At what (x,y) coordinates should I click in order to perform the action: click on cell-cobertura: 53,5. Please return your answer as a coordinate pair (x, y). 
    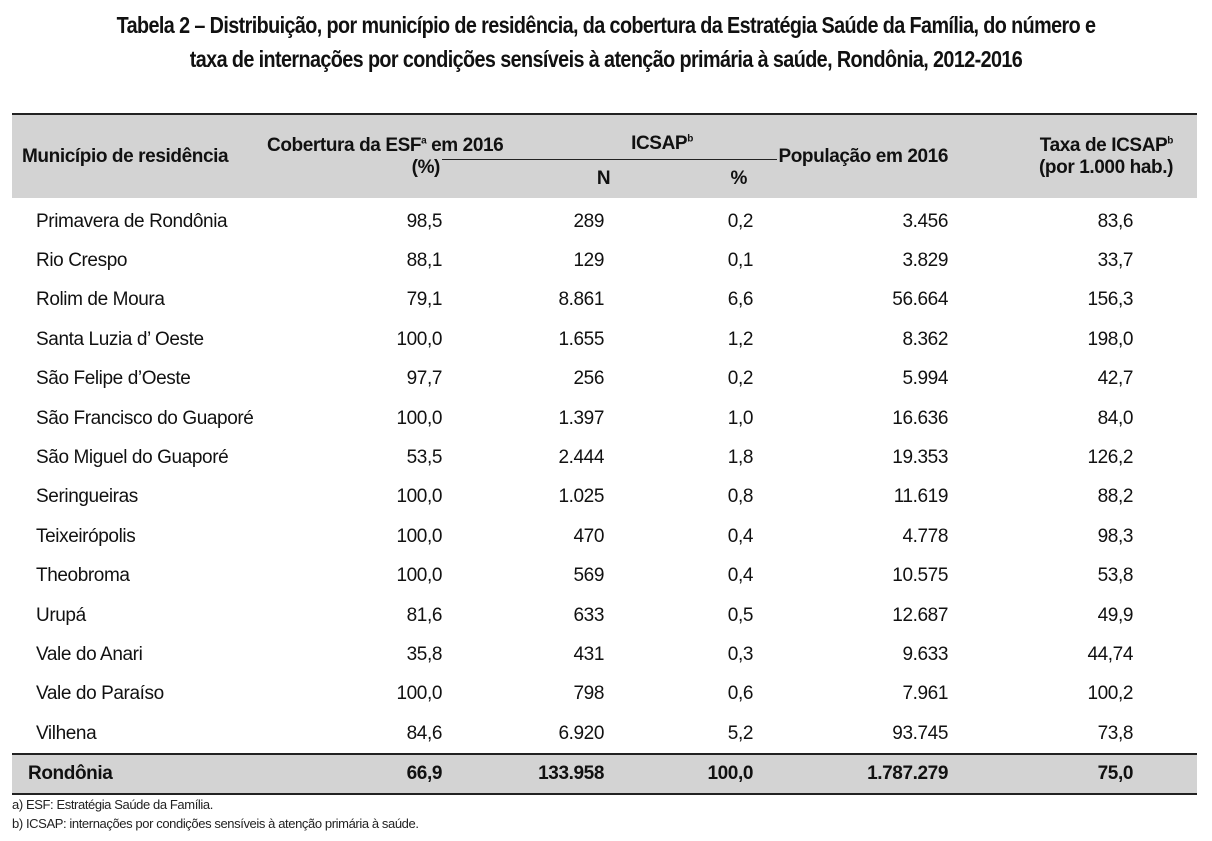
    Looking at the image, I should click on (424, 458).